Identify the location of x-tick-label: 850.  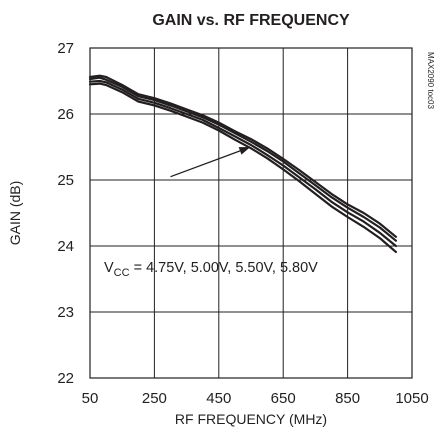
(347, 398).